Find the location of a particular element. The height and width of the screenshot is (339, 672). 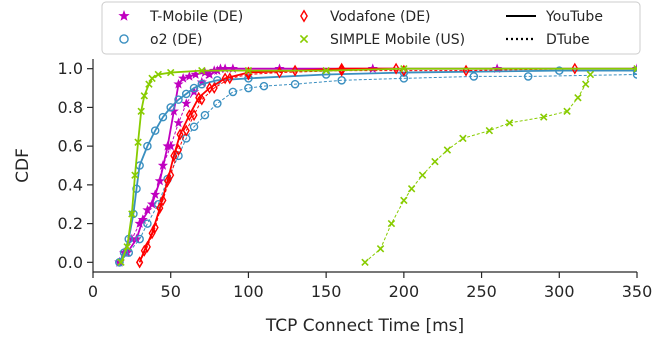

x-axis-label: TCP Connect Time [ms] is located at coordinates (364, 326).